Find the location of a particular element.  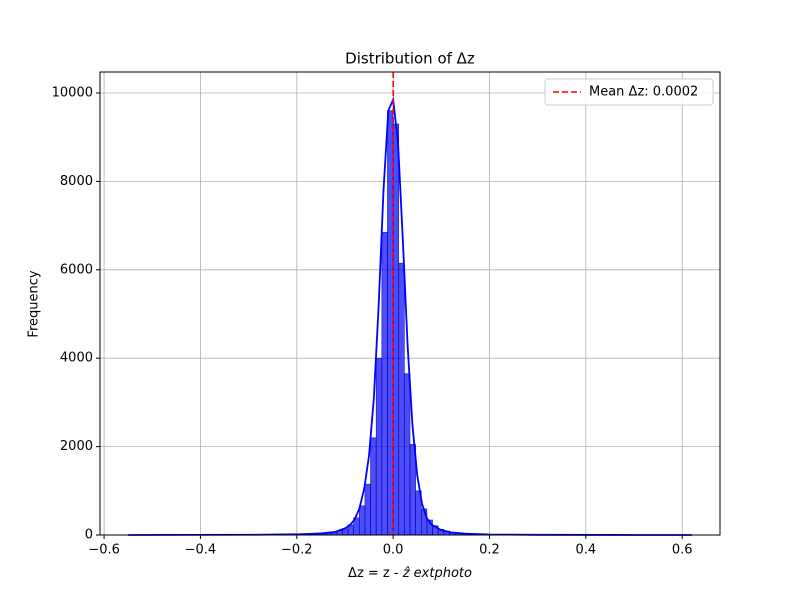

y-tick-label: 10000 is located at coordinates (72, 92).